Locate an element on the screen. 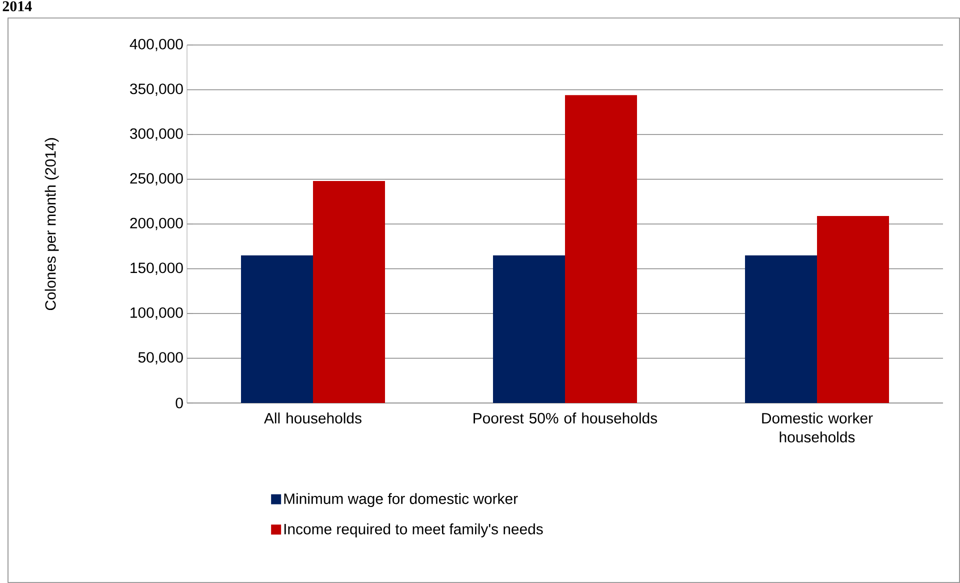 The image size is (960, 583). y-axis-title: Colones per month (2014) is located at coordinates (51, 224).